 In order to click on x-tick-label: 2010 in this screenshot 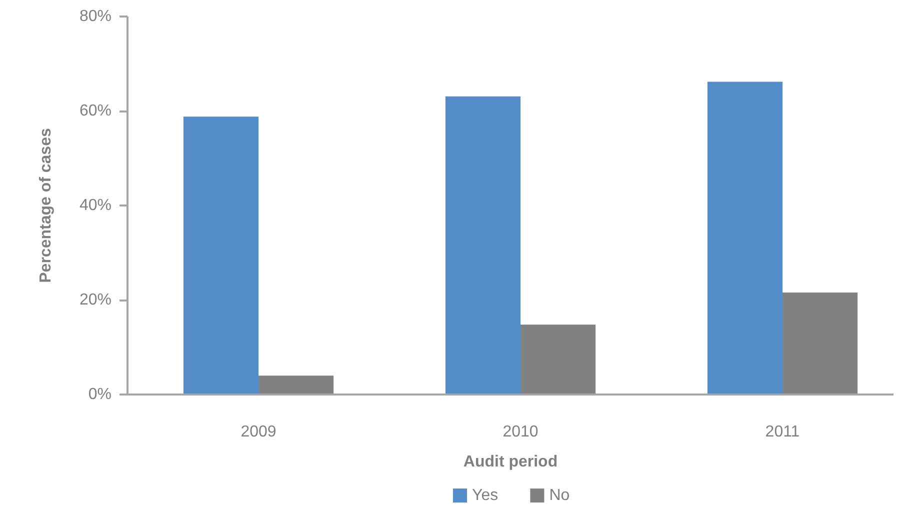, I will do `click(520, 432)`.